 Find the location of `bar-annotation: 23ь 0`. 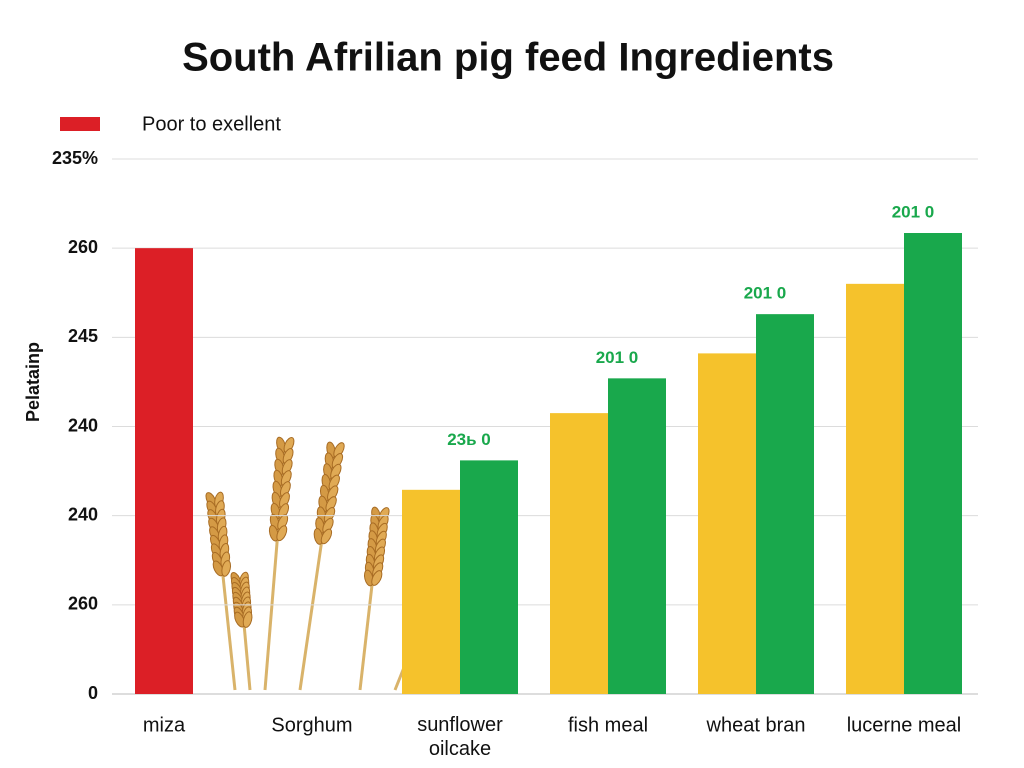

bar-annotation: 23ь 0 is located at coordinates (469, 439).